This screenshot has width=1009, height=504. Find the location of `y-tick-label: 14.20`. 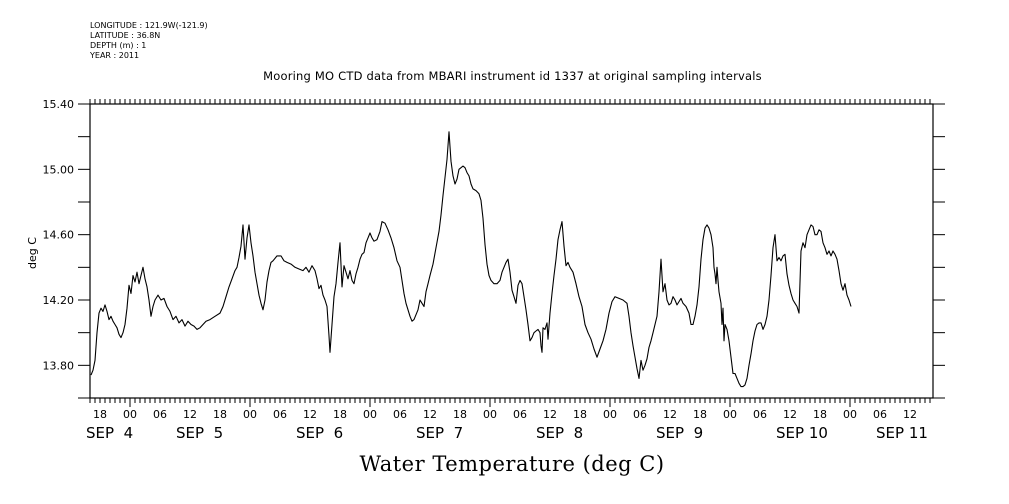

y-tick-label: 14.20 is located at coordinates (59, 300).